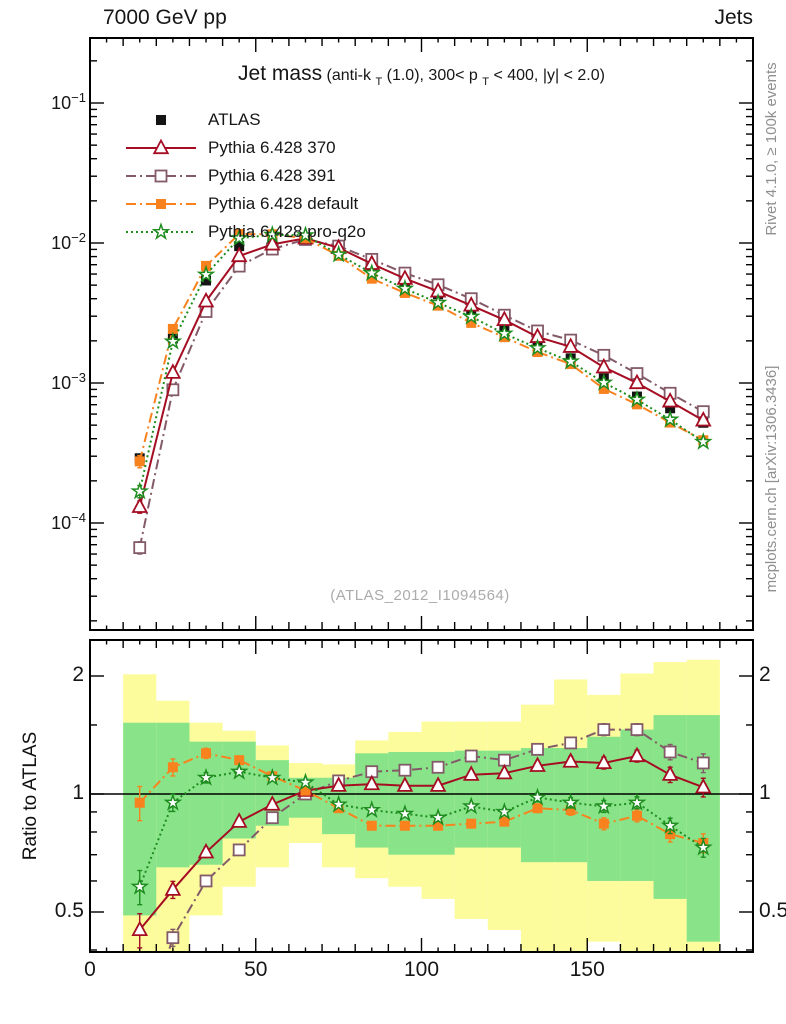 Image resolution: width=786 pixels, height=1024 pixels. I want to click on analysis-group-label: Jets, so click(733, 17).